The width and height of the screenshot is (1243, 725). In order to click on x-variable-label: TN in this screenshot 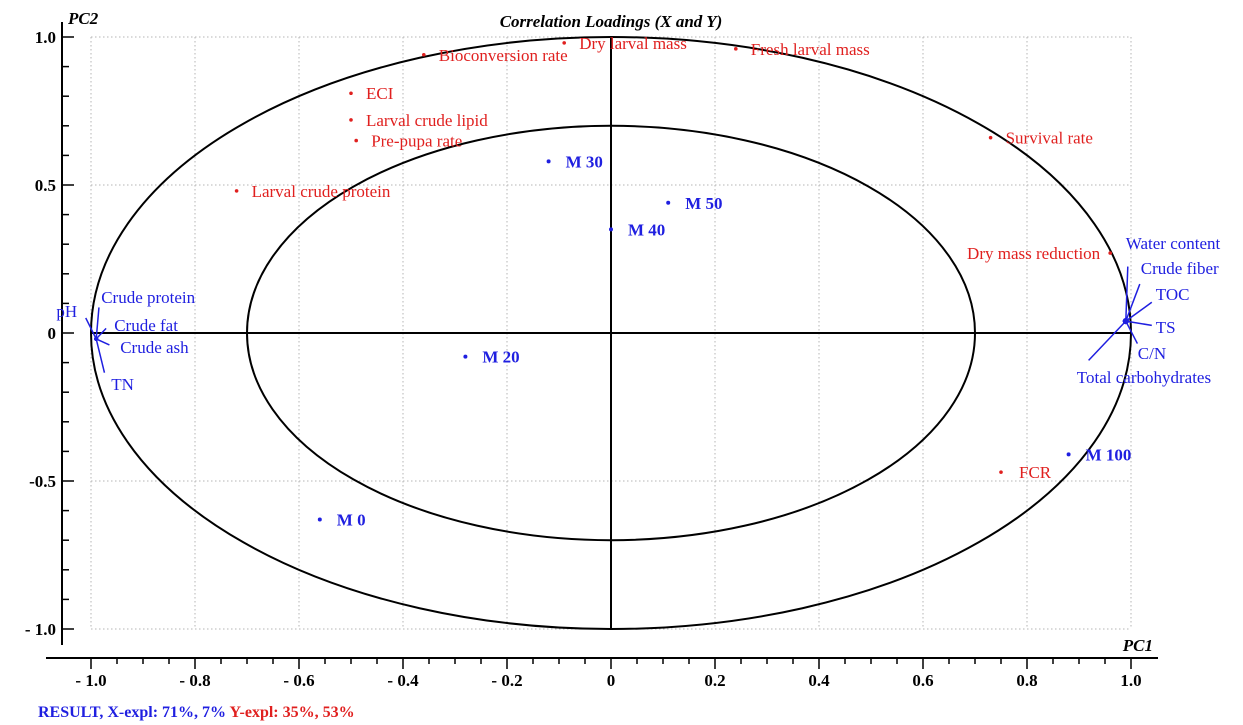, I will do `click(122, 384)`.